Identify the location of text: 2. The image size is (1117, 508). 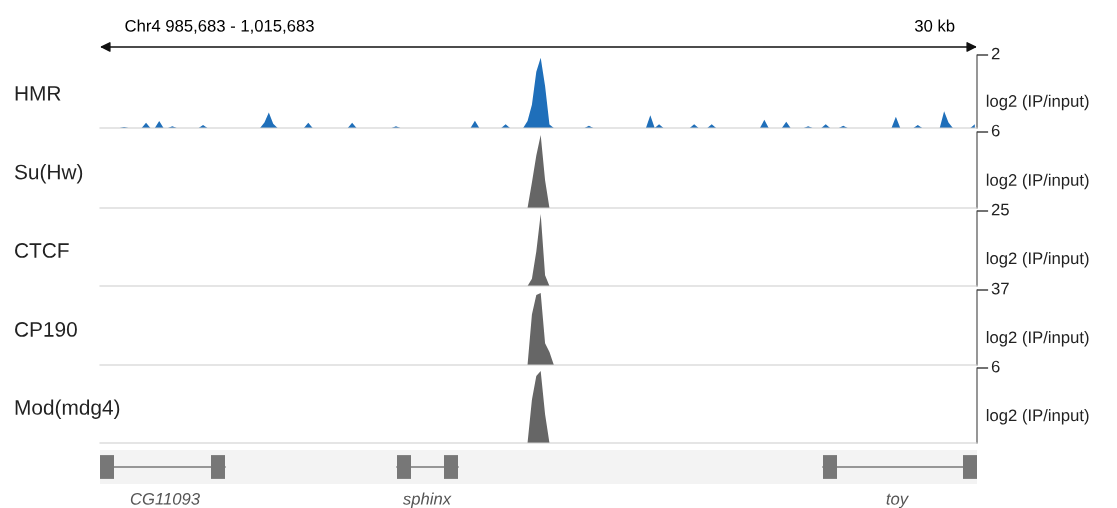
(995, 53).